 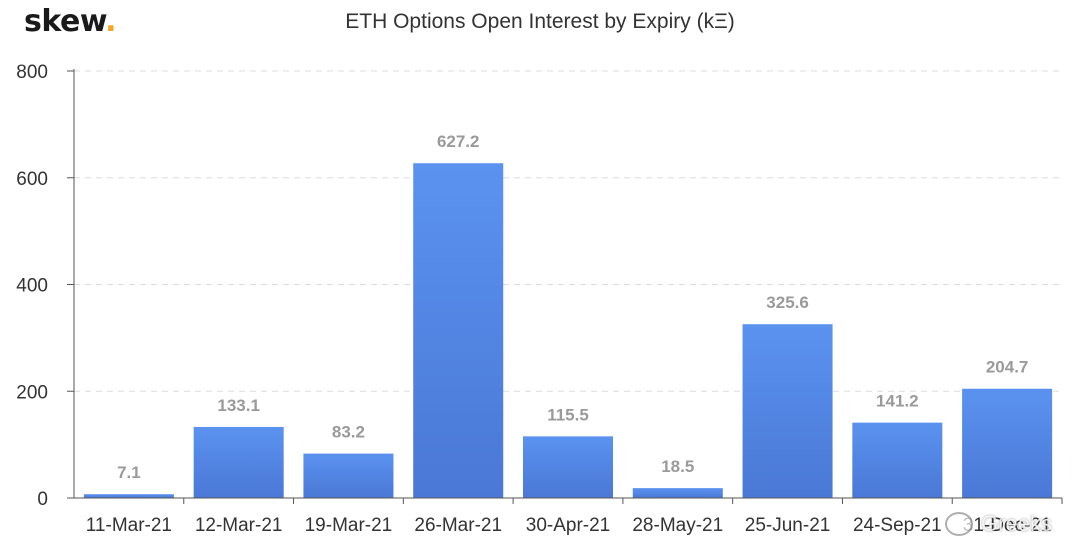 What do you see at coordinates (787, 302) in the screenshot?
I see `value-label: 325.6` at bounding box center [787, 302].